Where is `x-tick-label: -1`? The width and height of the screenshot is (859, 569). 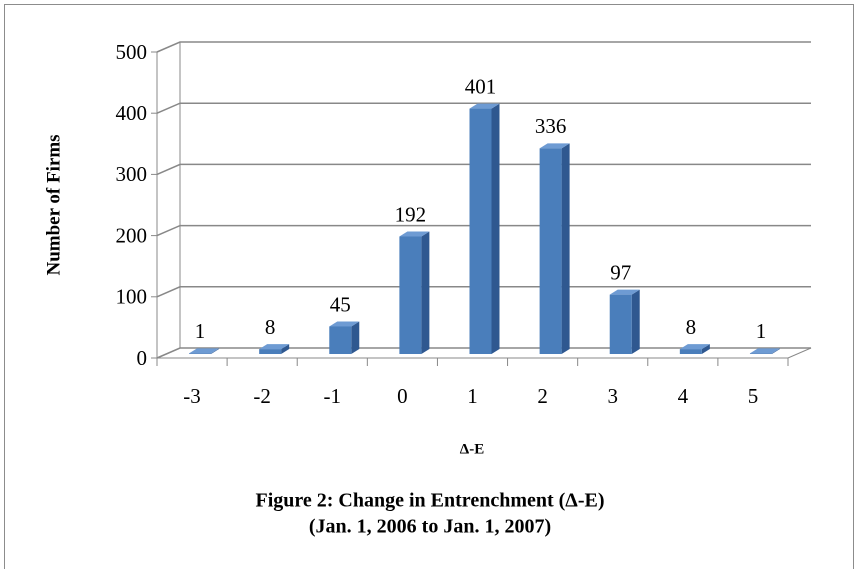 x-tick-label: -1 is located at coordinates (333, 396).